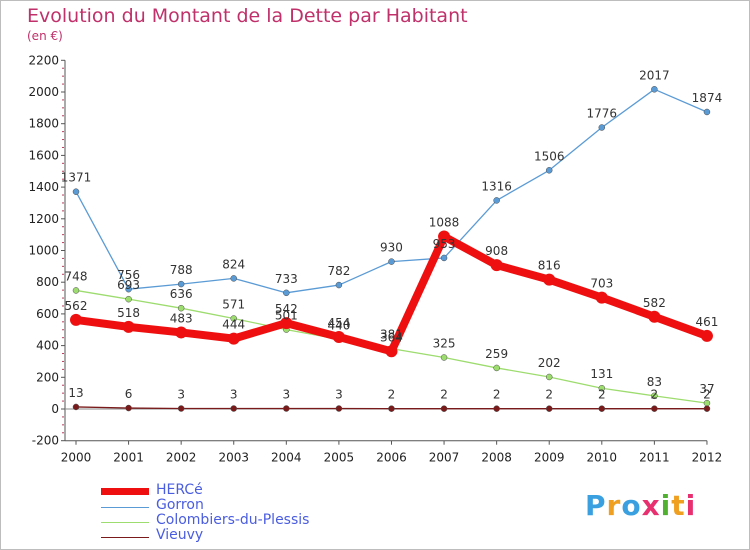 The image size is (750, 550). I want to click on legend-swatch-colombiers, so click(125, 522).